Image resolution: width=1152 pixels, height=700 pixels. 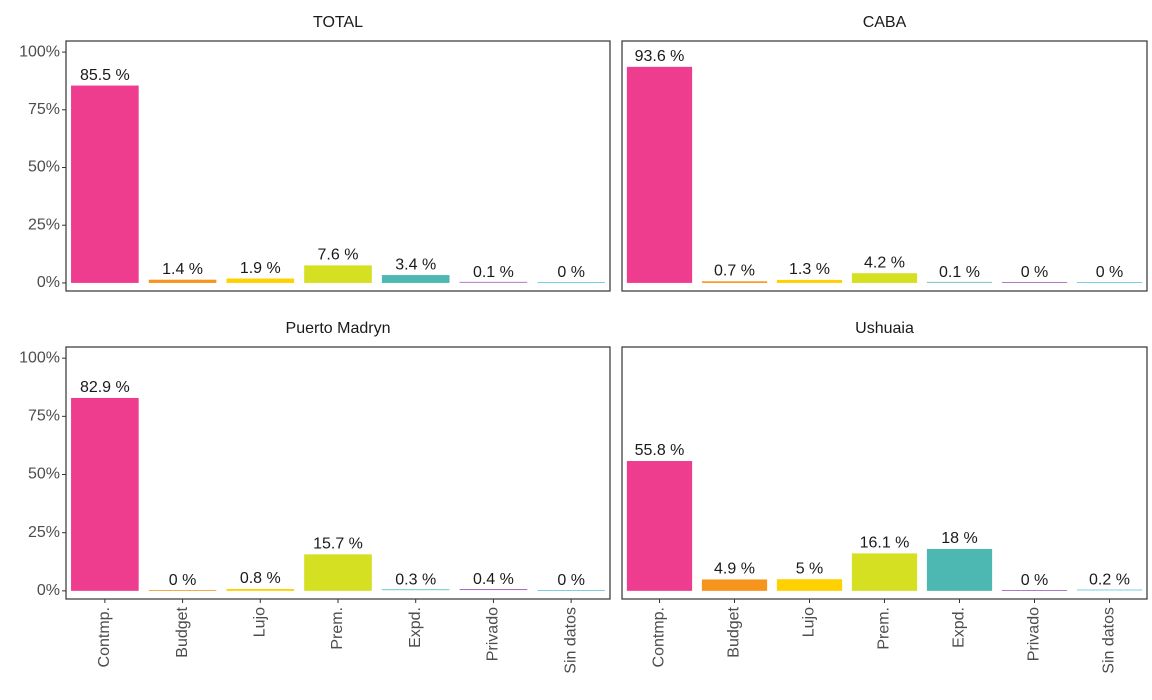 I want to click on value-label: 0.2 %, so click(x=1109, y=580).